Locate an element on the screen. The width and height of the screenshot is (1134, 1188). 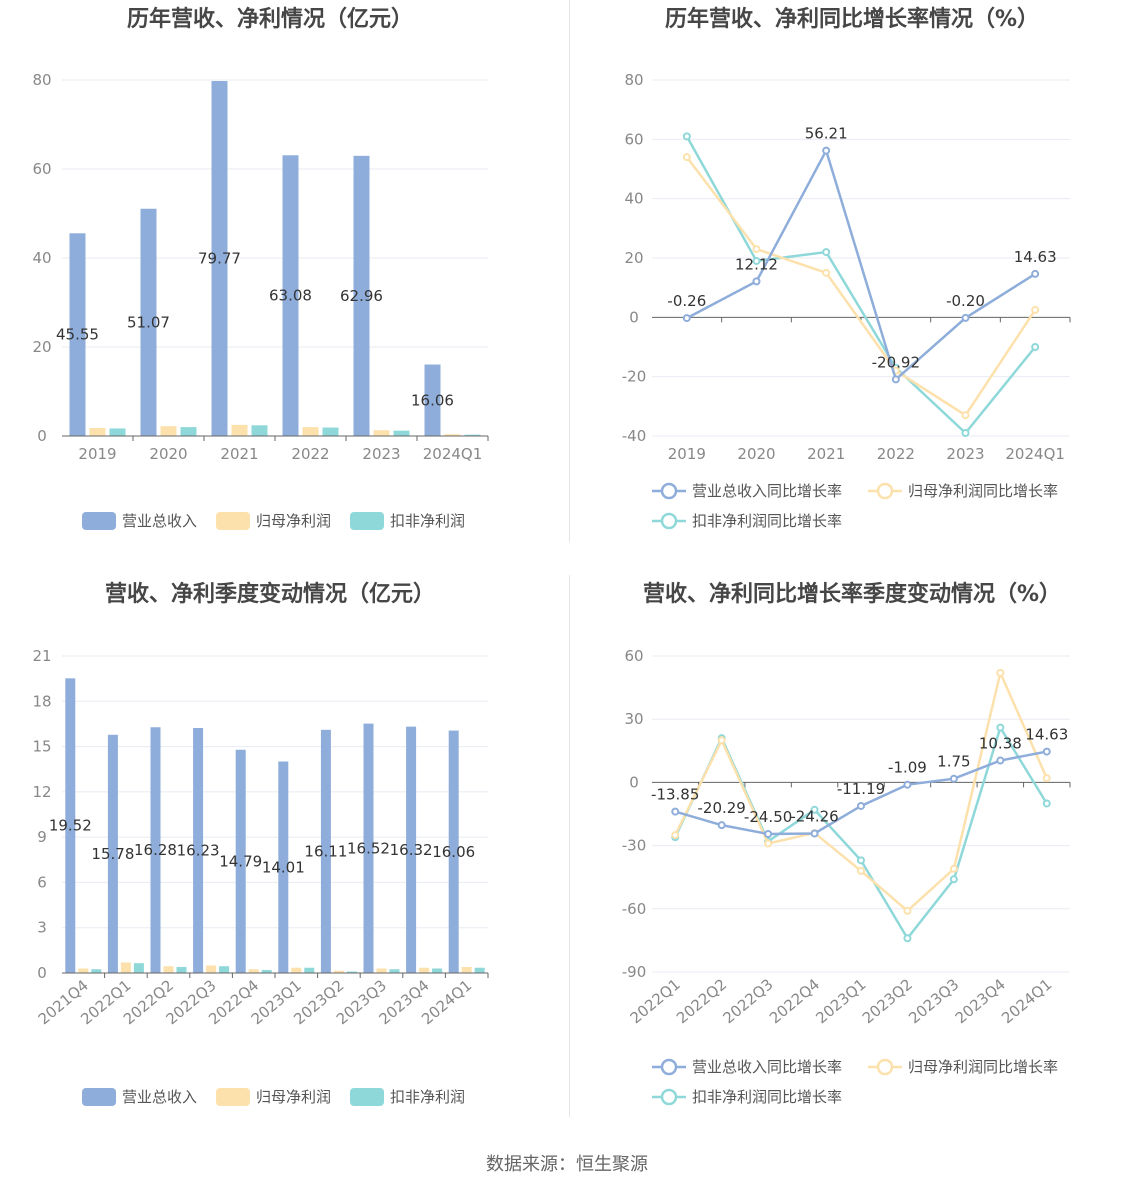
data-label: 62.96 is located at coordinates (361, 296).